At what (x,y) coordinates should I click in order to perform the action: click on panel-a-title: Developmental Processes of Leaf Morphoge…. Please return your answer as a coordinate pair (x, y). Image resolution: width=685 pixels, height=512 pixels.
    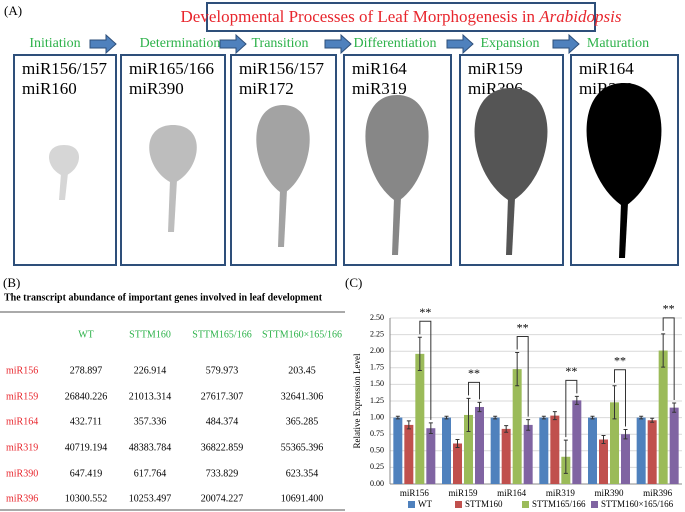
    Looking at the image, I should click on (401, 16).